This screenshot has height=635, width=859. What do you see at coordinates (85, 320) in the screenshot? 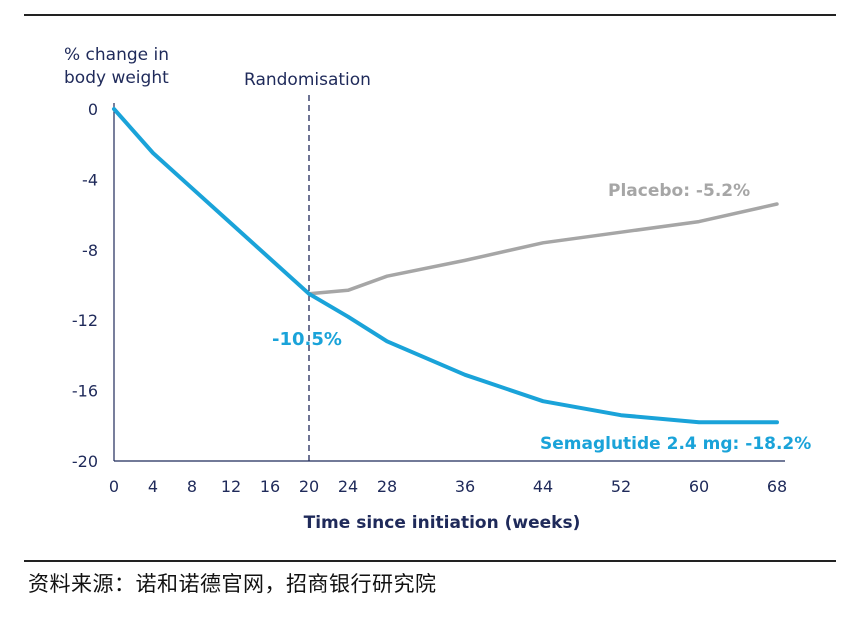
I see `y-tick-label: -12` at bounding box center [85, 320].